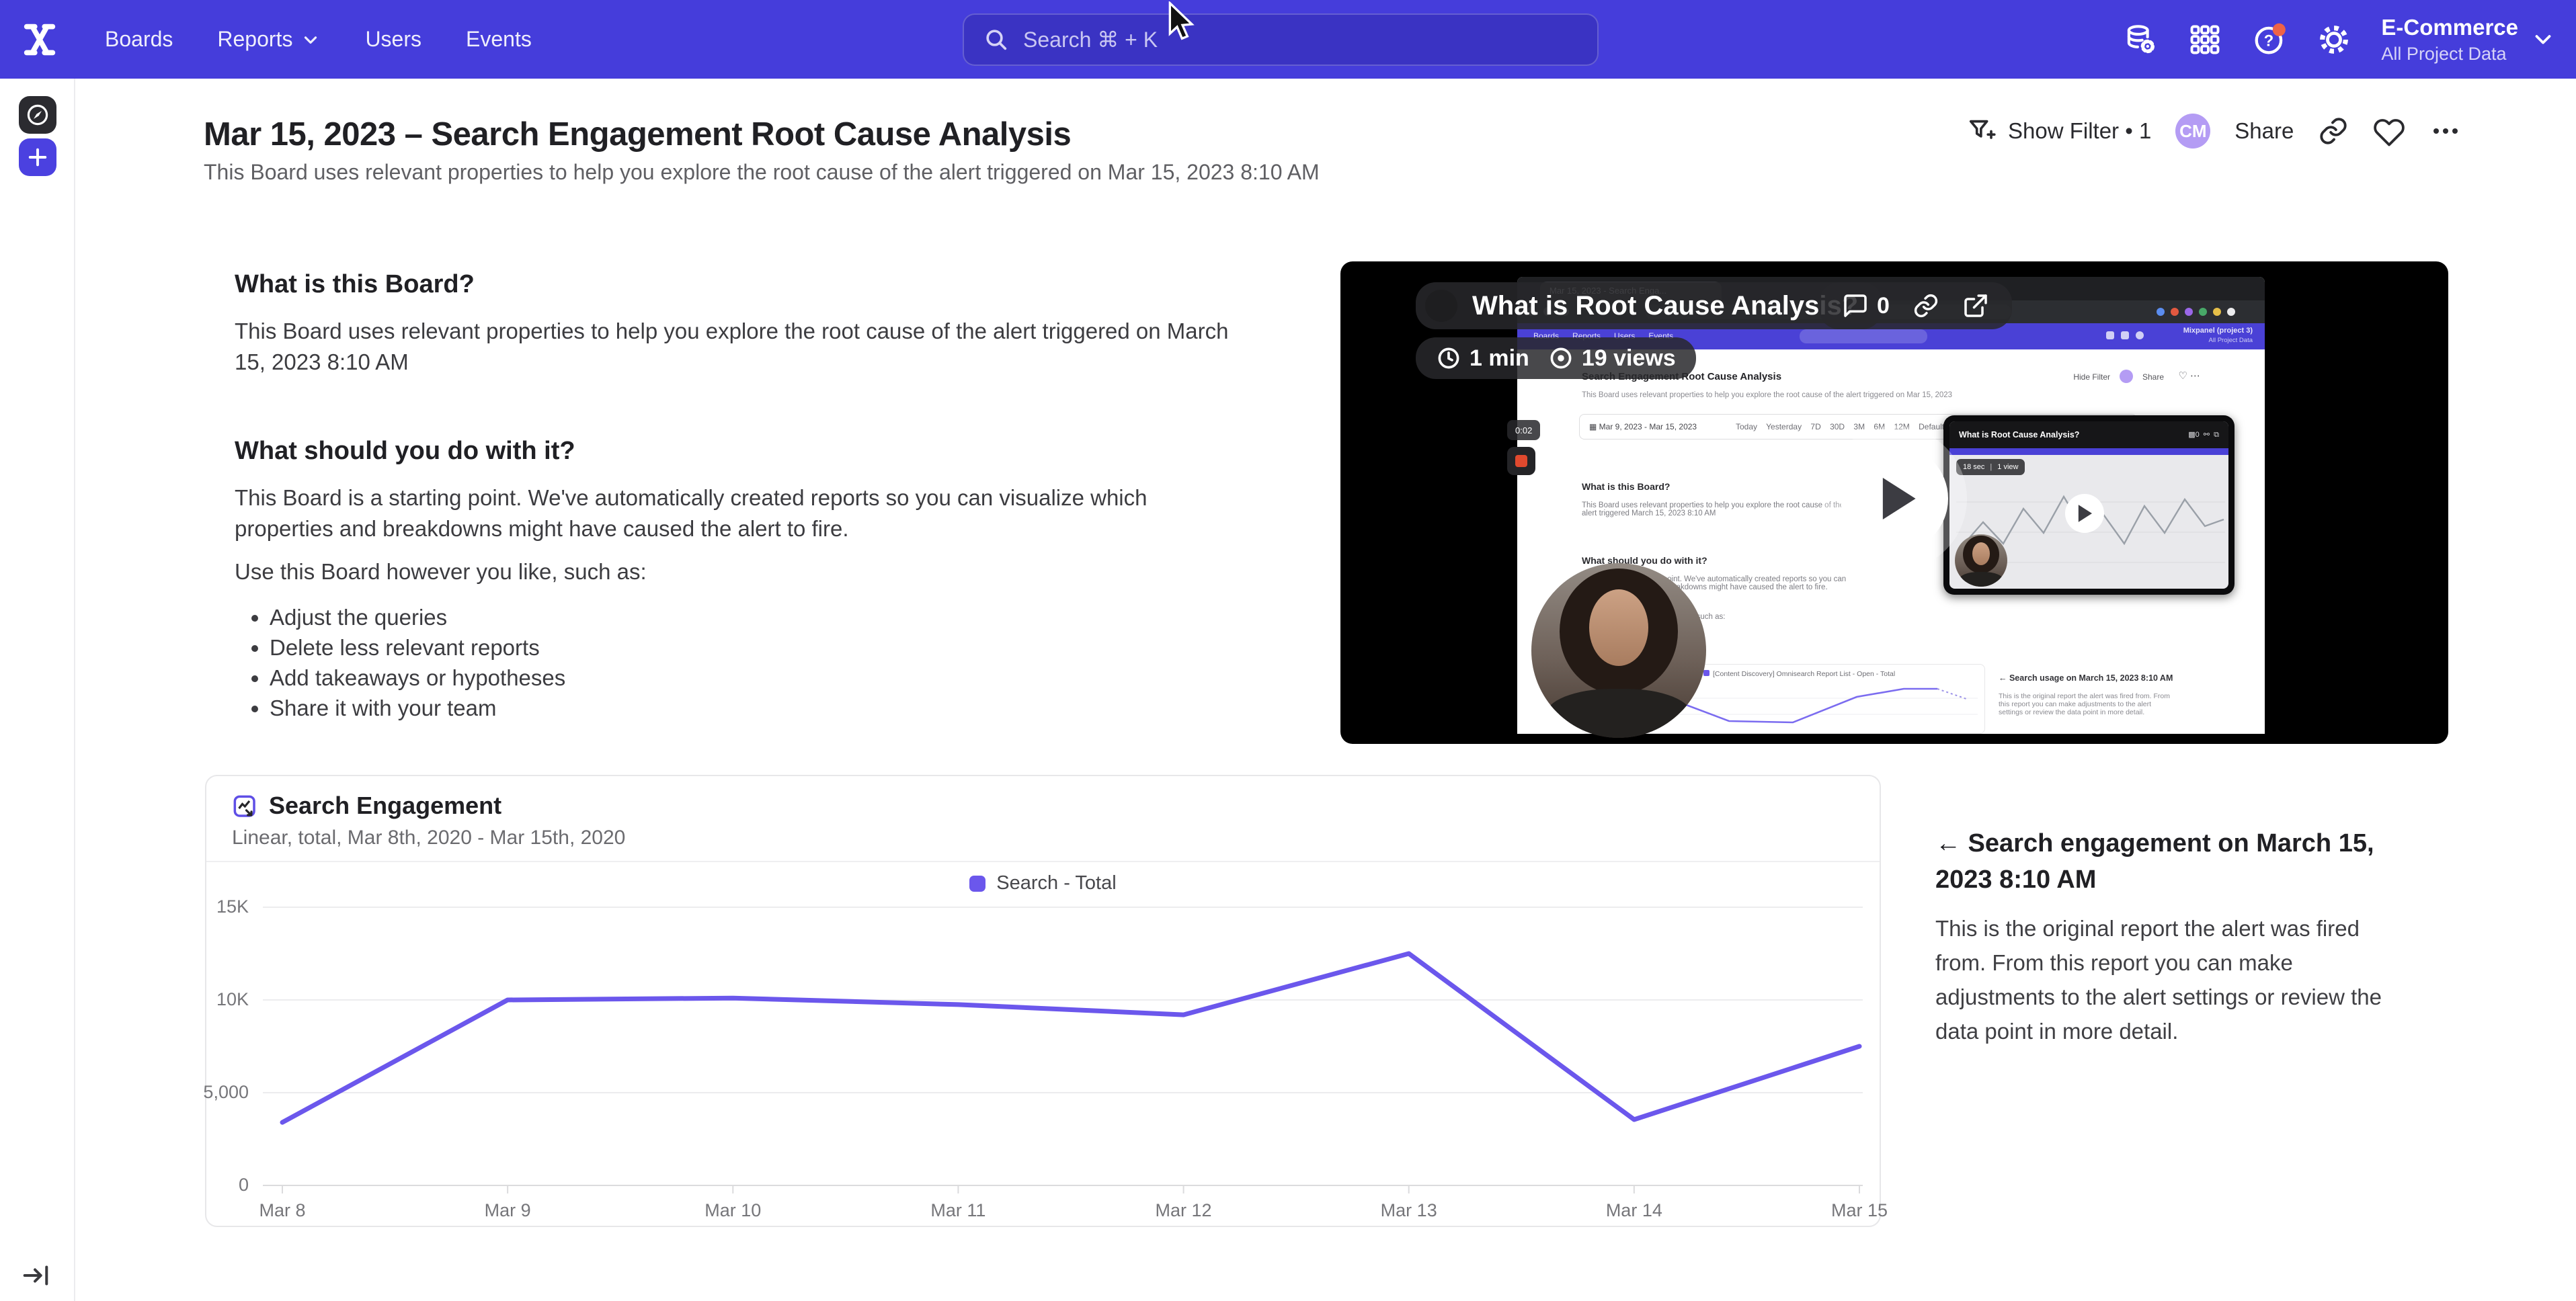 This screenshot has width=2576, height=1301. Describe the element at coordinates (417, 650) in the screenshot. I see `list-item: Delete less relevant reports` at that location.